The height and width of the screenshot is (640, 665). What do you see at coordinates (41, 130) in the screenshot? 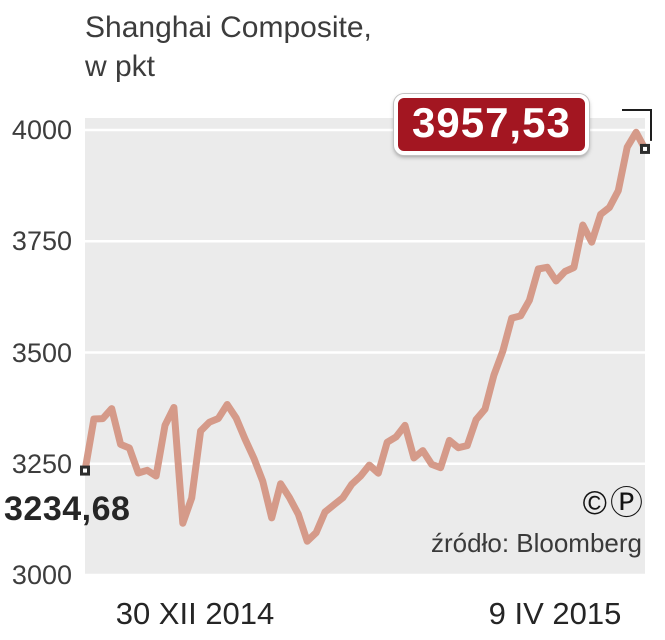
I see `y-tick-label: 4000` at bounding box center [41, 130].